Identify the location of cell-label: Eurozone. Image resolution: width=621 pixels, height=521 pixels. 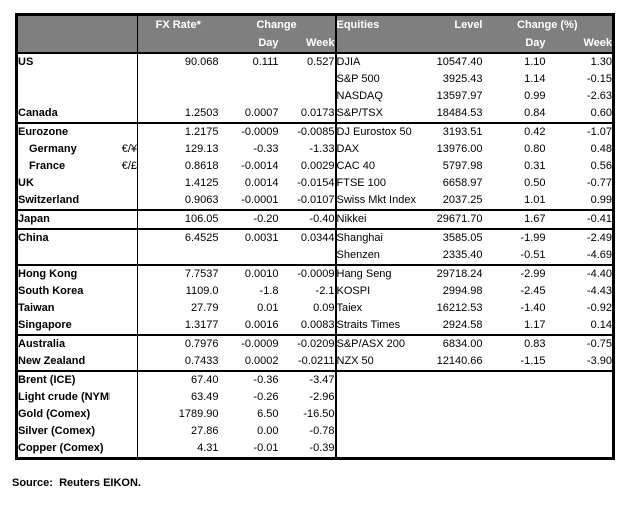
(43, 132).